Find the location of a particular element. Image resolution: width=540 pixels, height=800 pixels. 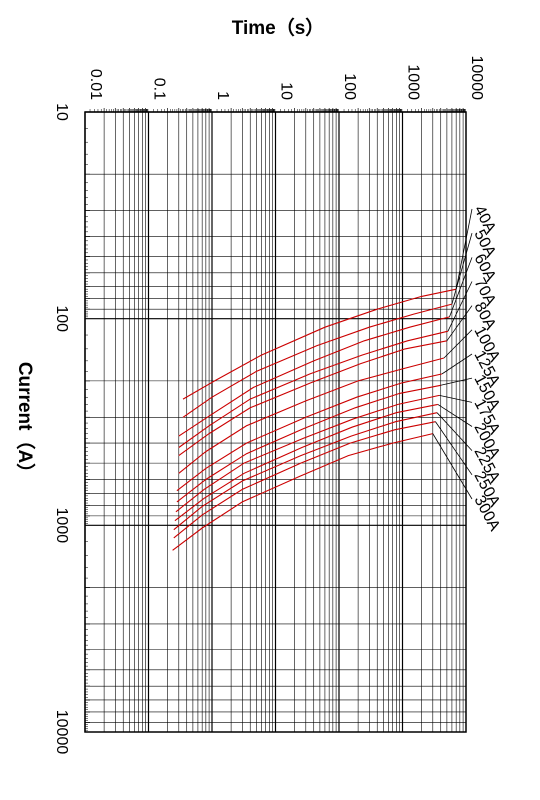

leader-225A is located at coordinates (454, 431).